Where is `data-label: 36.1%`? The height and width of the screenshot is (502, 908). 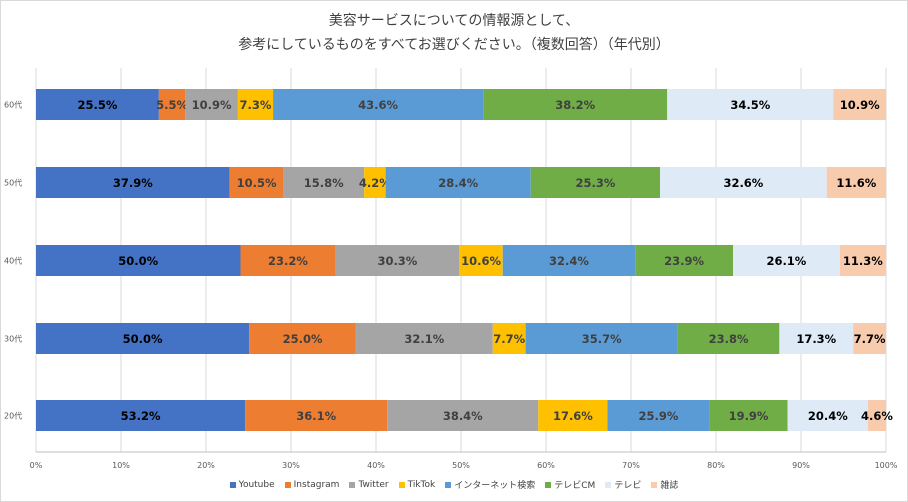
data-label: 36.1% is located at coordinates (316, 416).